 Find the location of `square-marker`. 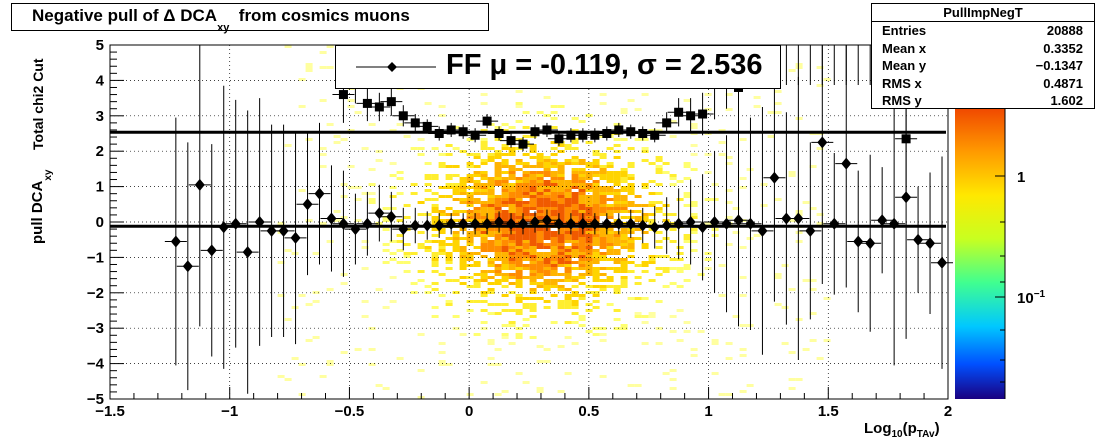

square-marker is located at coordinates (571, 135).